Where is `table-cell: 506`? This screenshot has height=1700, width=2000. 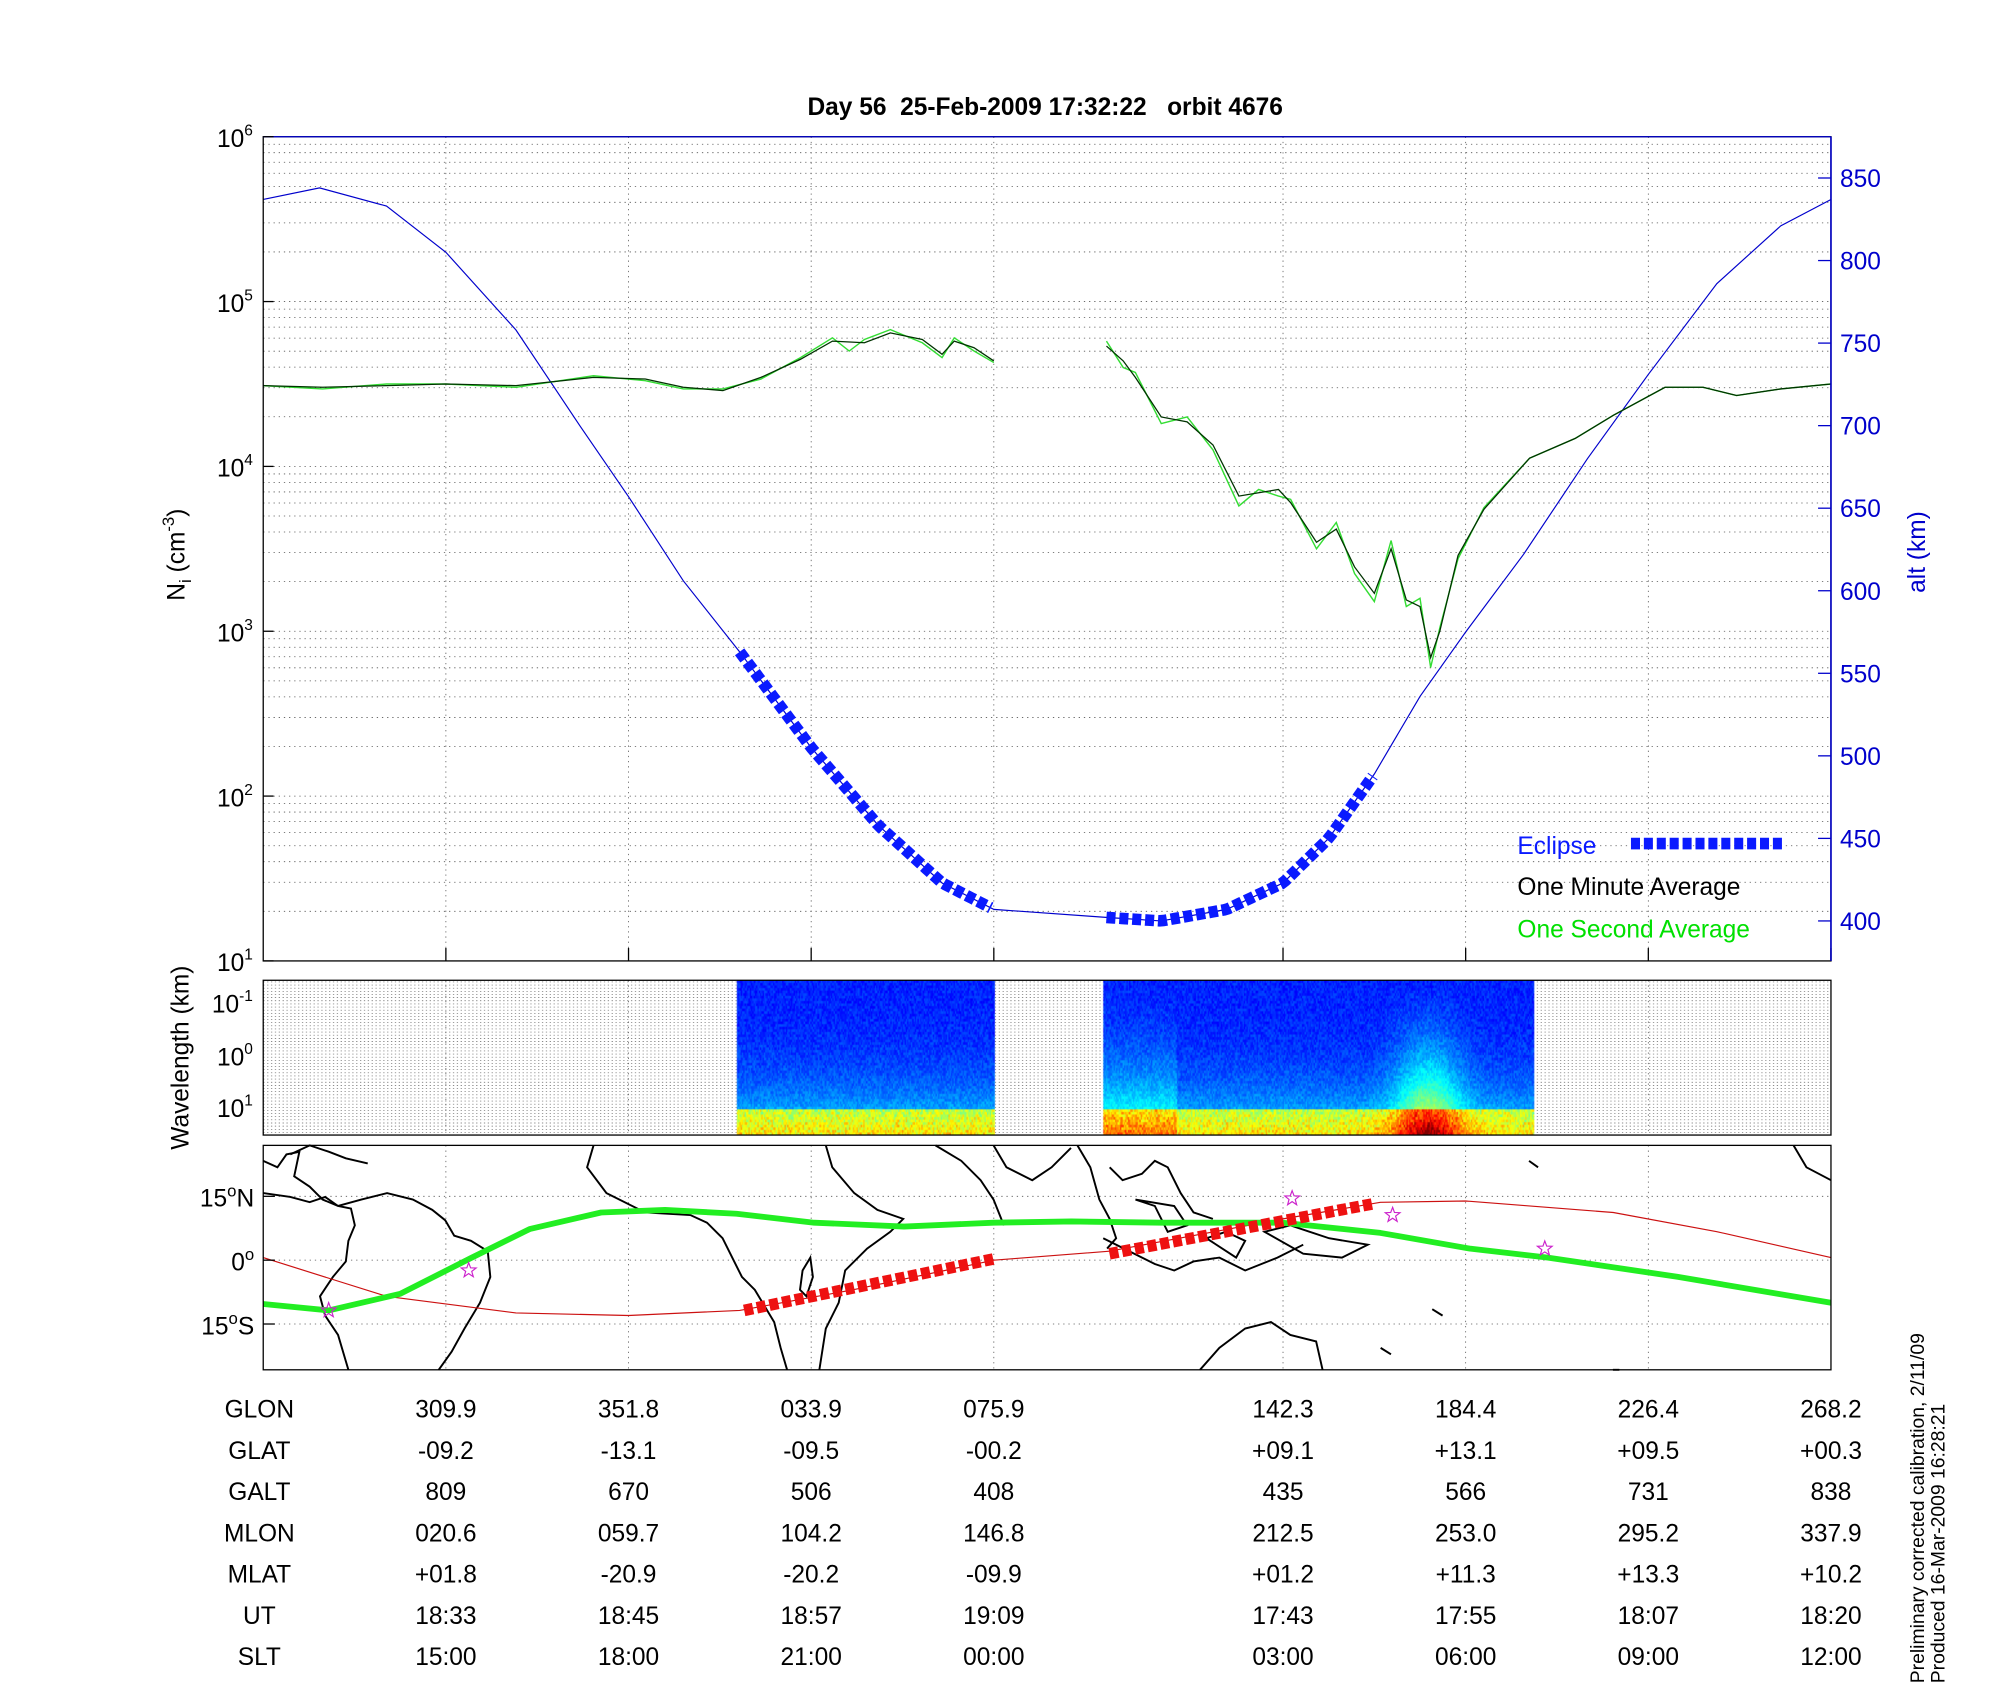
table-cell: 506 is located at coordinates (811, 1492).